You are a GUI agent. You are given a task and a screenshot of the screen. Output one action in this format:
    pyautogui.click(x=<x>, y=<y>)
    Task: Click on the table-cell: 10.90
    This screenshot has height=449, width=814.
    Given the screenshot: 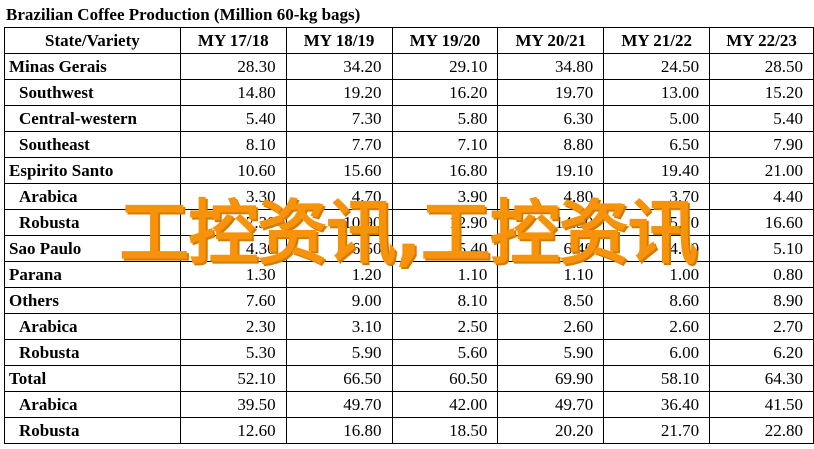 What is the action you would take?
    pyautogui.click(x=339, y=222)
    